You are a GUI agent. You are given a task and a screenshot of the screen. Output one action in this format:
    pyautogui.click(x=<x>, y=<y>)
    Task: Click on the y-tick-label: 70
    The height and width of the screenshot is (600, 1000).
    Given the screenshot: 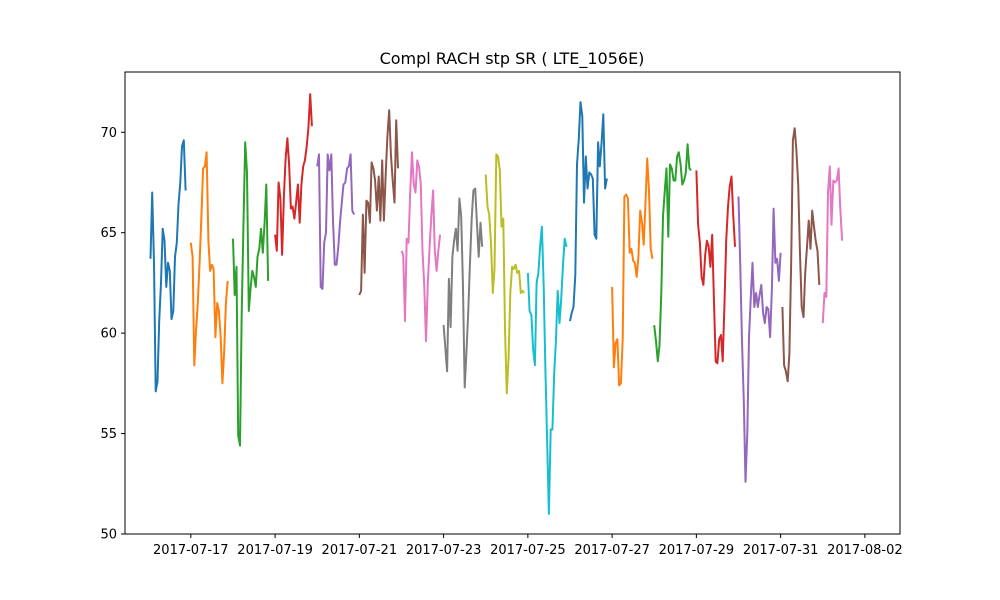 What is the action you would take?
    pyautogui.click(x=108, y=133)
    